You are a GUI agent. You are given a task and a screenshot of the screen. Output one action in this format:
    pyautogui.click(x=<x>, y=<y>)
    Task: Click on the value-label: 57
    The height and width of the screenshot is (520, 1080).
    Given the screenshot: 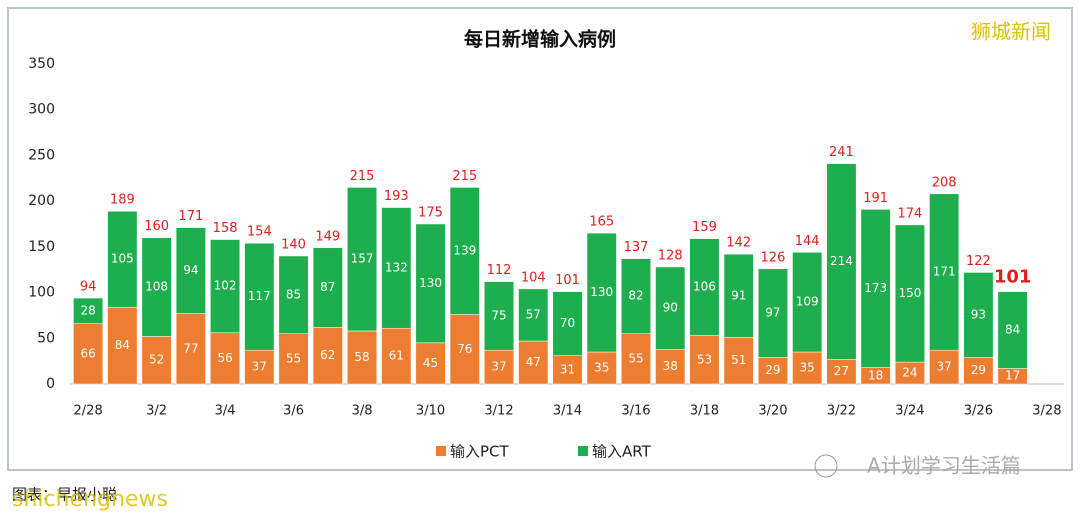 What is the action you would take?
    pyautogui.click(x=533, y=314)
    